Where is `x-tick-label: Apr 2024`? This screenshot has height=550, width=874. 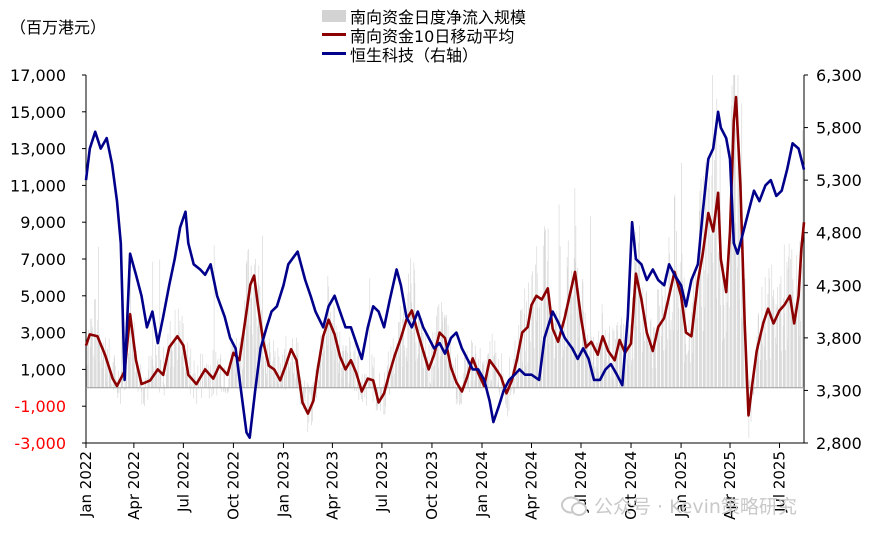 x-tick-label: Apr 2024 is located at coordinates (531, 485).